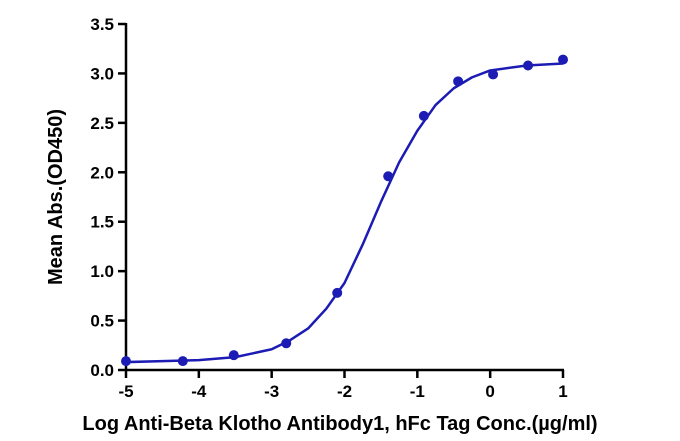 The width and height of the screenshot is (680, 441). What do you see at coordinates (562, 391) in the screenshot?
I see `x-tick-label: 1` at bounding box center [562, 391].